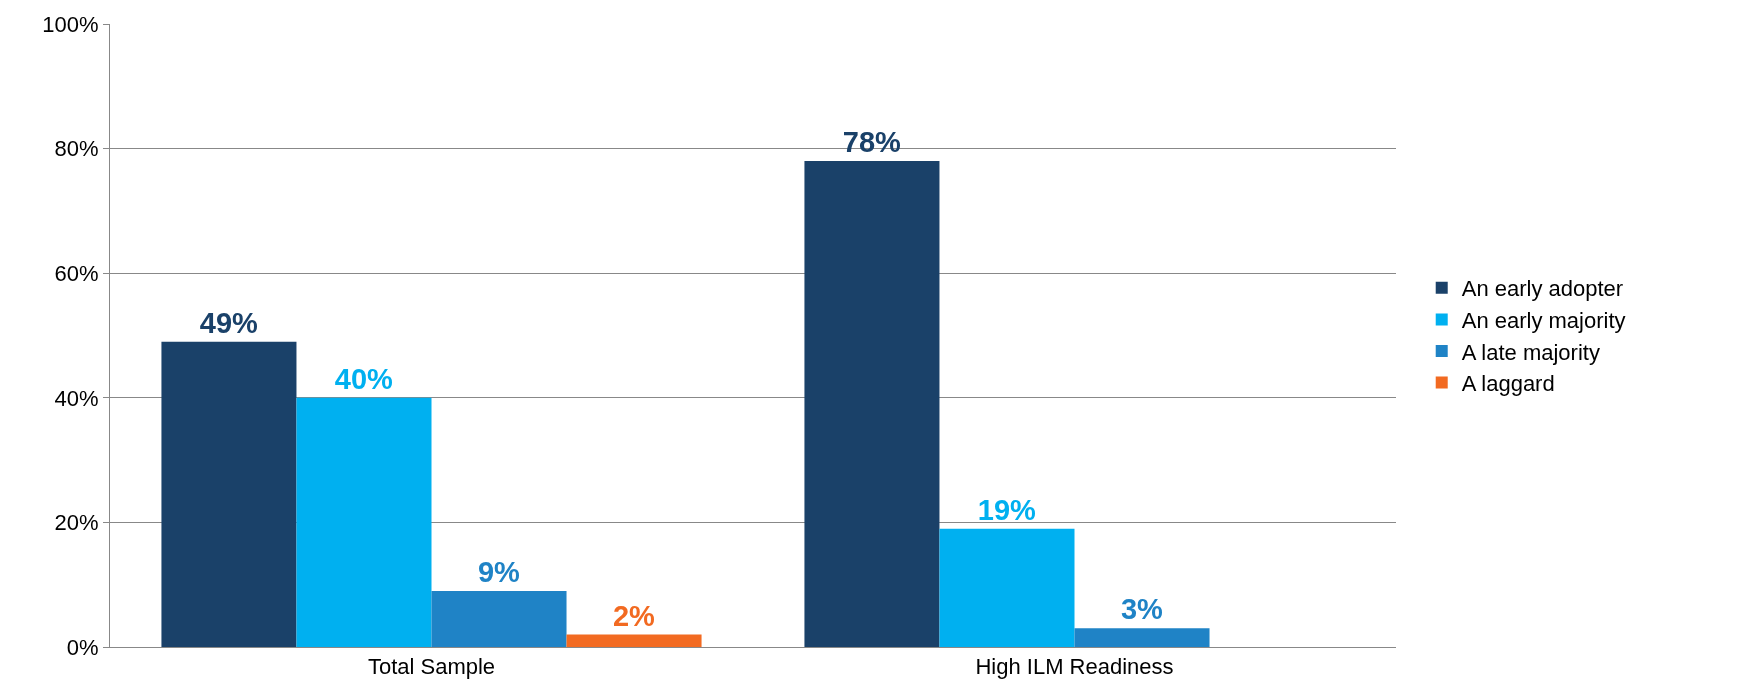 This screenshot has height=697, width=1746. I want to click on legend-label: An early majority, so click(1543, 320).